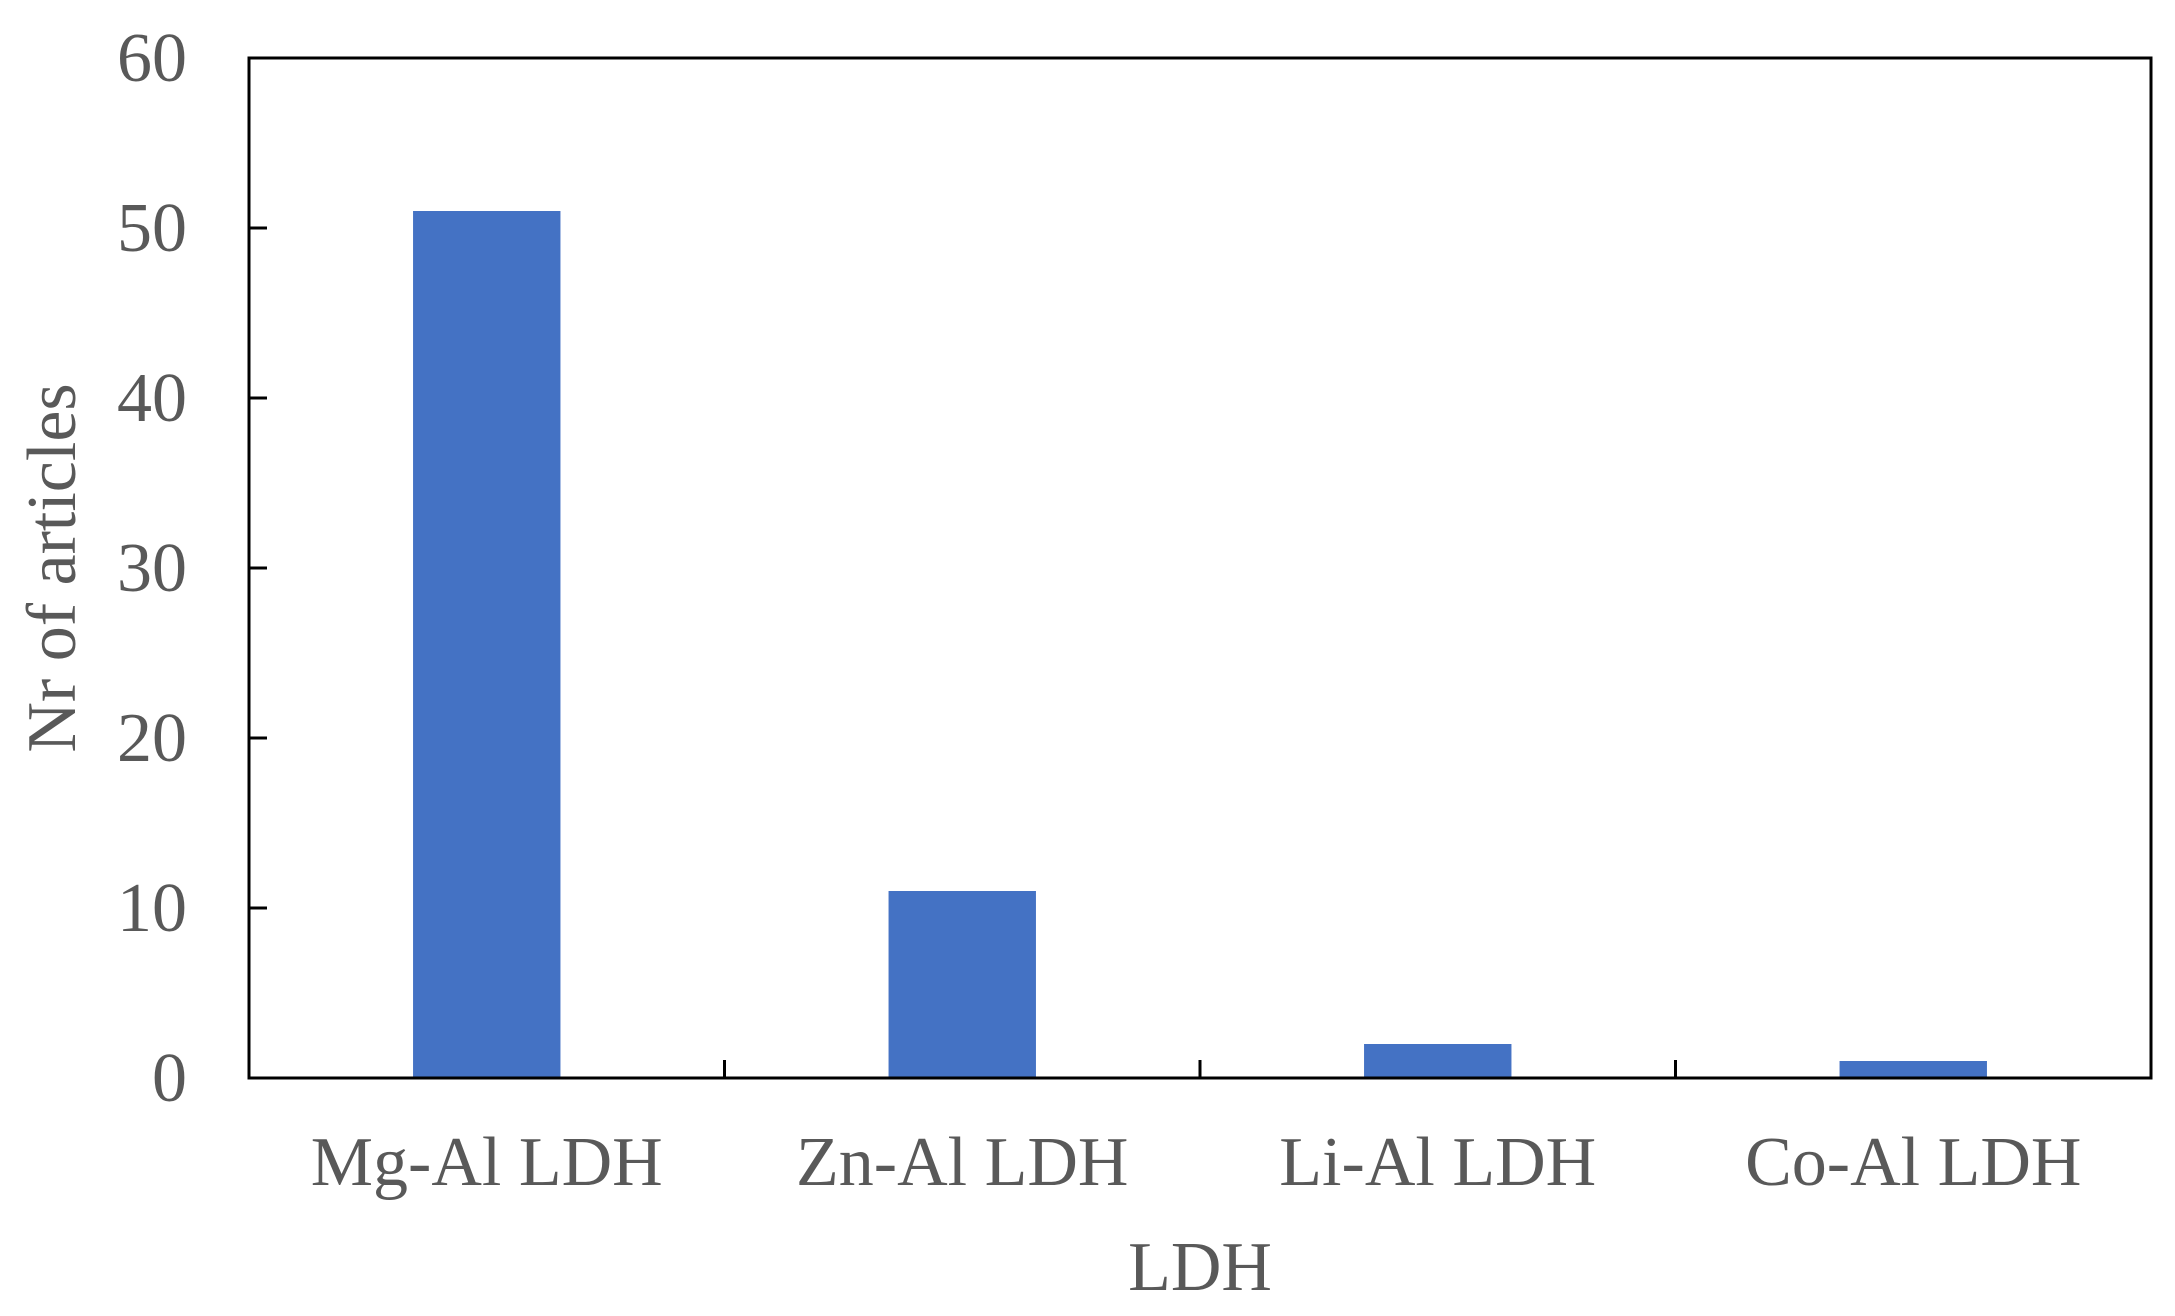 The image size is (2175, 1316). I want to click on bar-mg-al-ldh, so click(487, 644).